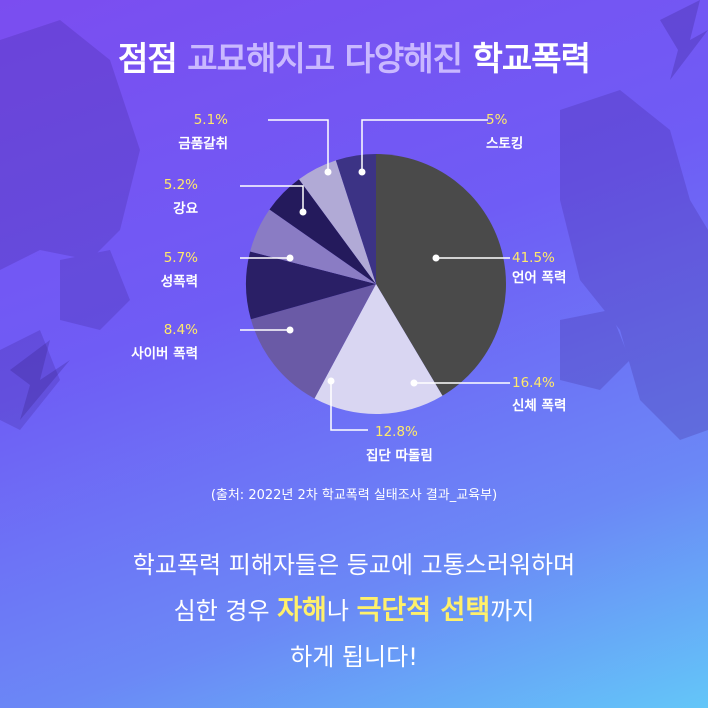  I want to click on data-label-group: 12.8%, so click(396, 432).